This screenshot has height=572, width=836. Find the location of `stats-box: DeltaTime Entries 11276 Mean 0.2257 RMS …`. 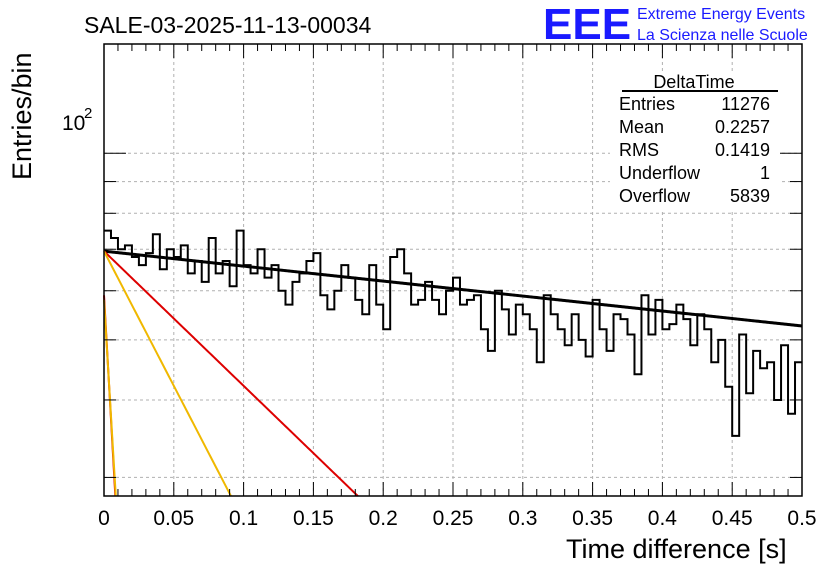

stats-box: DeltaTime Entries 11276 Mean 0.2257 RMS … is located at coordinates (695, 141).